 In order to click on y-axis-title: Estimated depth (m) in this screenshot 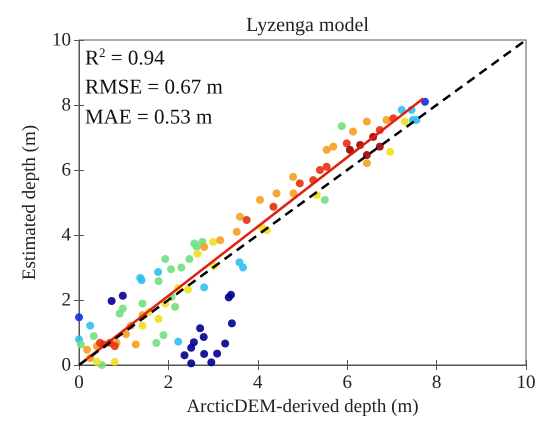, I will do `click(29, 202)`.